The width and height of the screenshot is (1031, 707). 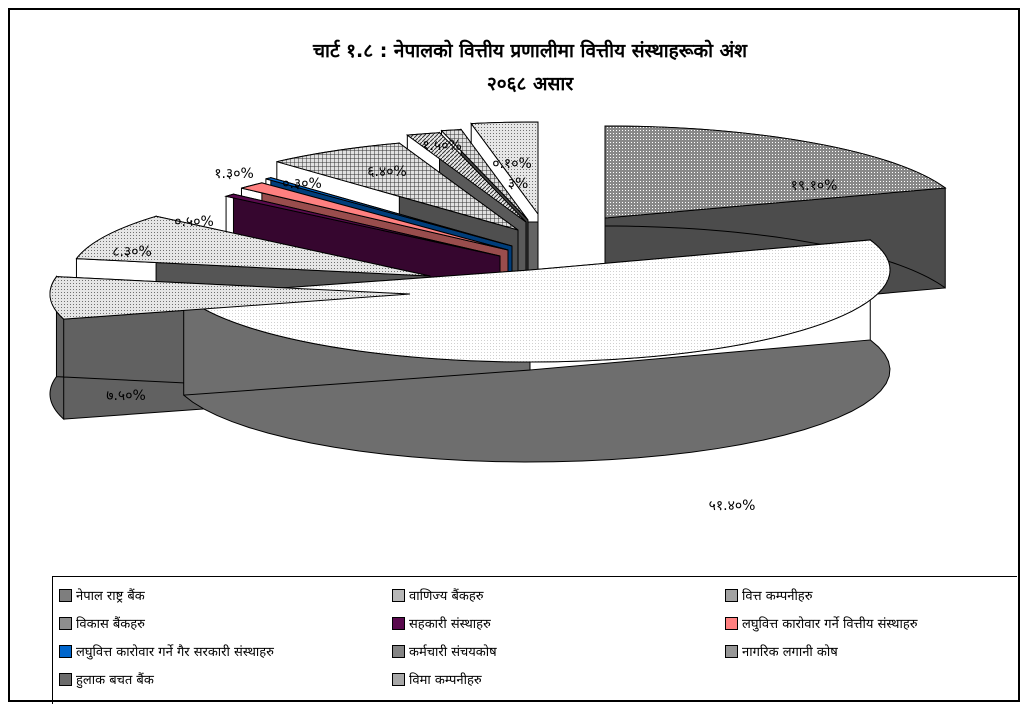 What do you see at coordinates (446, 596) in the screenshot?
I see `legend-label: वाणिज्य बैंकहरु` at bounding box center [446, 596].